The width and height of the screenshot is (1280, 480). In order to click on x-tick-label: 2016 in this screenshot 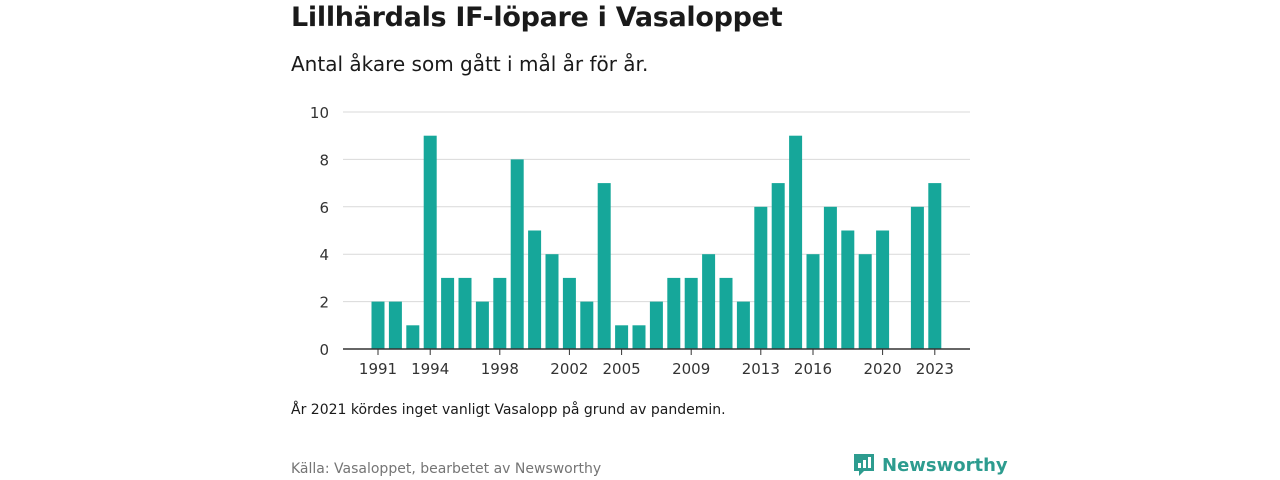, I will do `click(813, 369)`.